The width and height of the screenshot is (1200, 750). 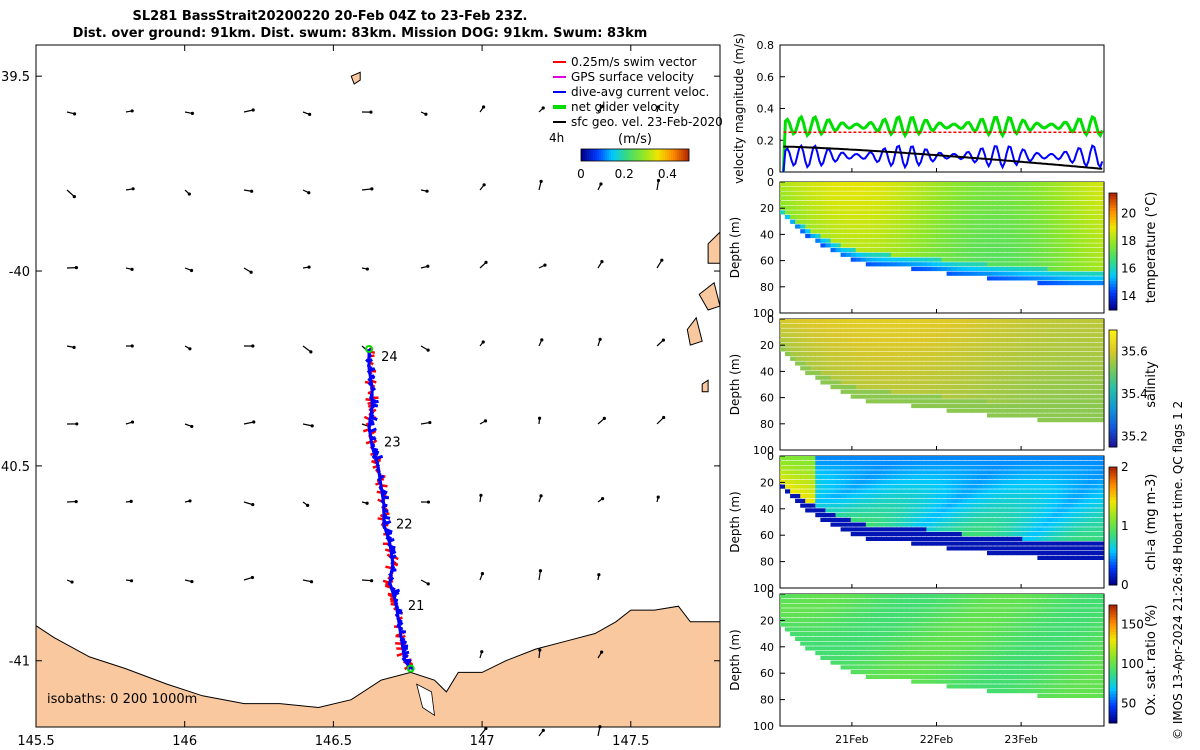 I want to click on chla-colorbar-label: chl-a (mg m-3), so click(x=1151, y=522).